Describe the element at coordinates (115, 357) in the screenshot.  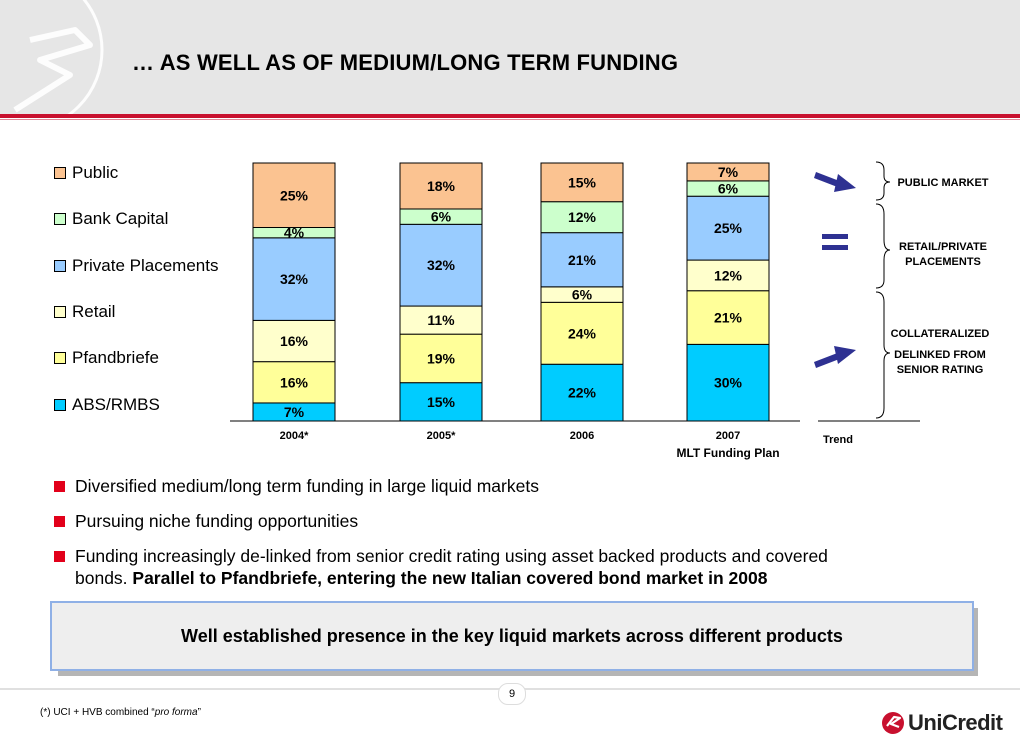
I see `legend-label: Pfandbriefe` at that location.